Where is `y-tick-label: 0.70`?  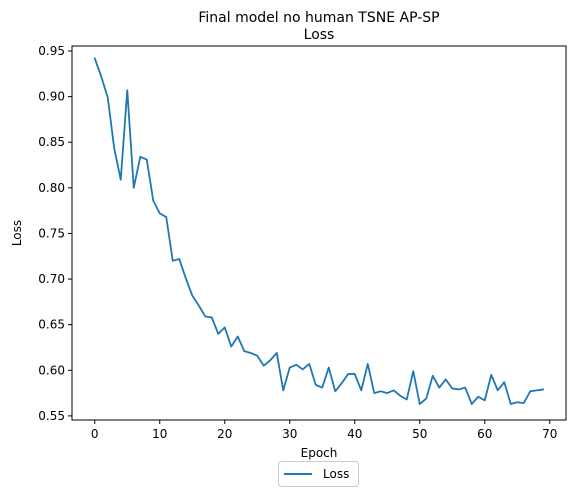 y-tick-label: 0.70 is located at coordinates (51, 279).